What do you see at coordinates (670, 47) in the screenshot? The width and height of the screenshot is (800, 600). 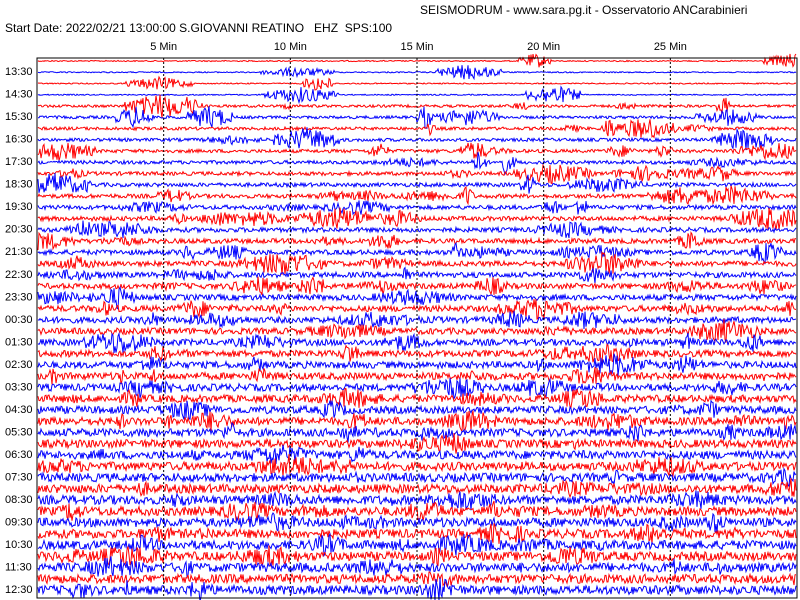 I see `x-tick-label: 25 Min` at bounding box center [670, 47].